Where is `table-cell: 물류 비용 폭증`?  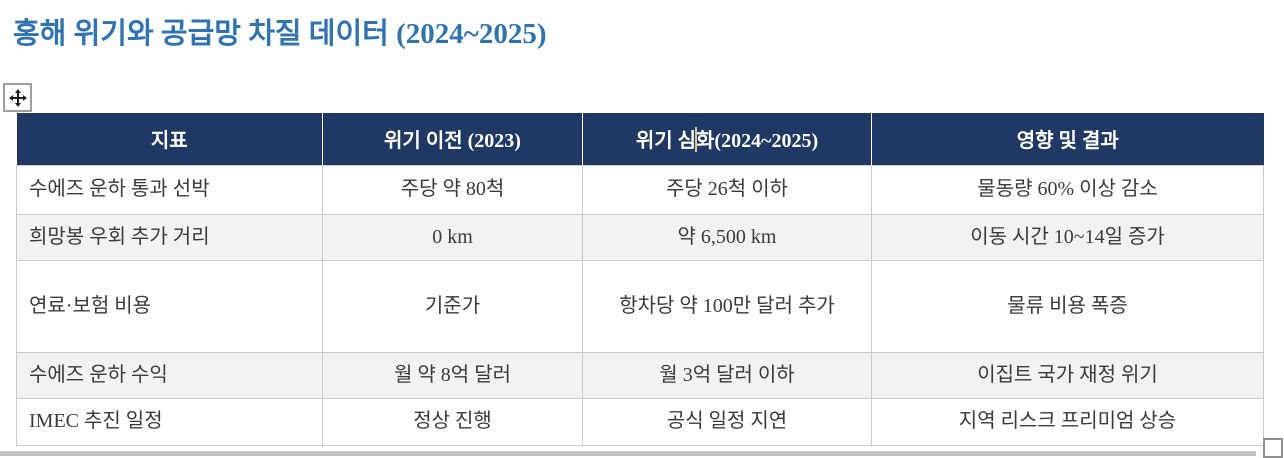
table-cell: 물류 비용 폭증 is located at coordinates (1067, 306).